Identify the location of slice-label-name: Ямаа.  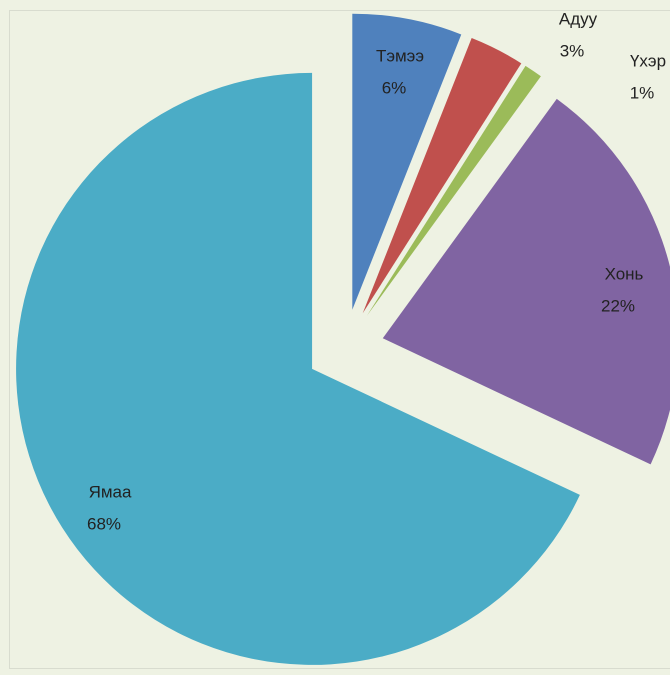
(110, 491).